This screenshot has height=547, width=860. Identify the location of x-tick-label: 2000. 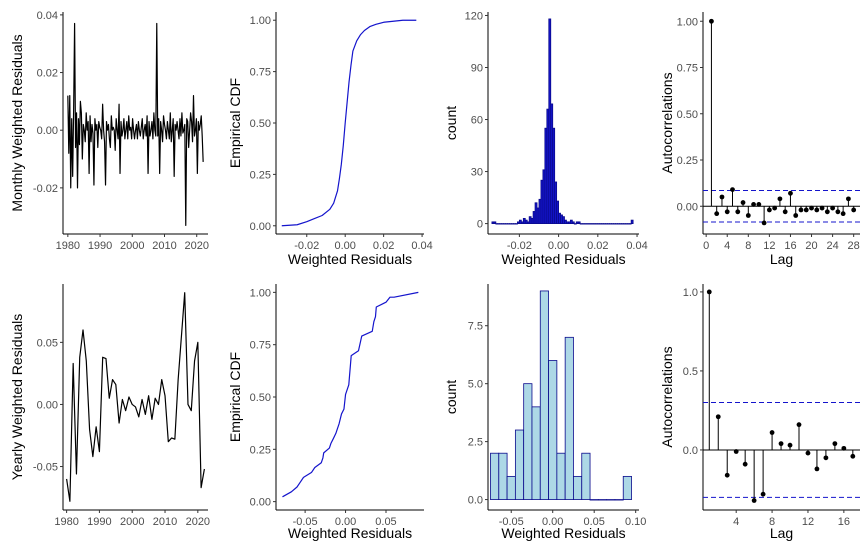
(132, 246).